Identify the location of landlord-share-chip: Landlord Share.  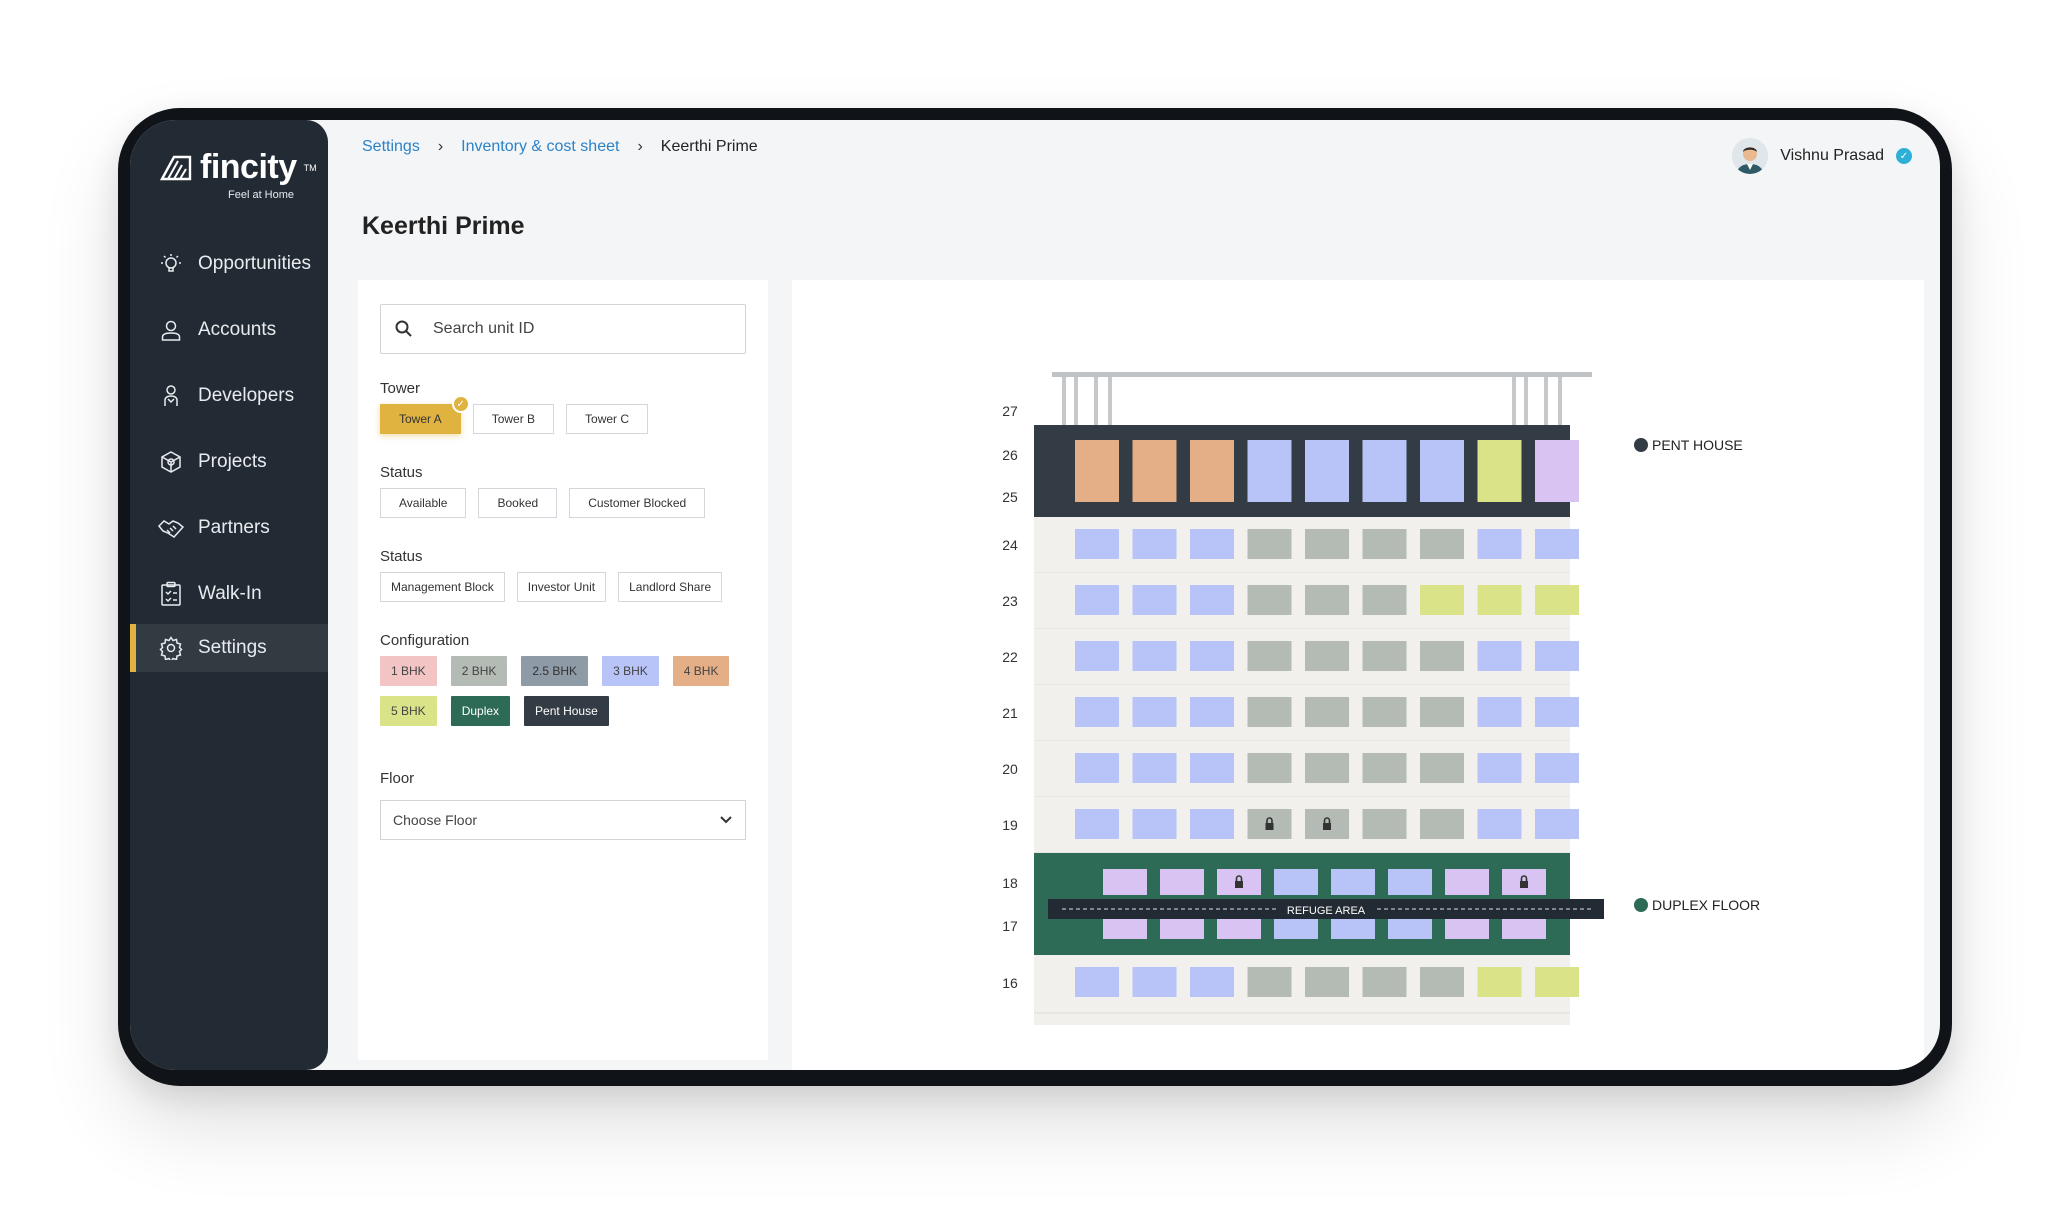
(670, 587).